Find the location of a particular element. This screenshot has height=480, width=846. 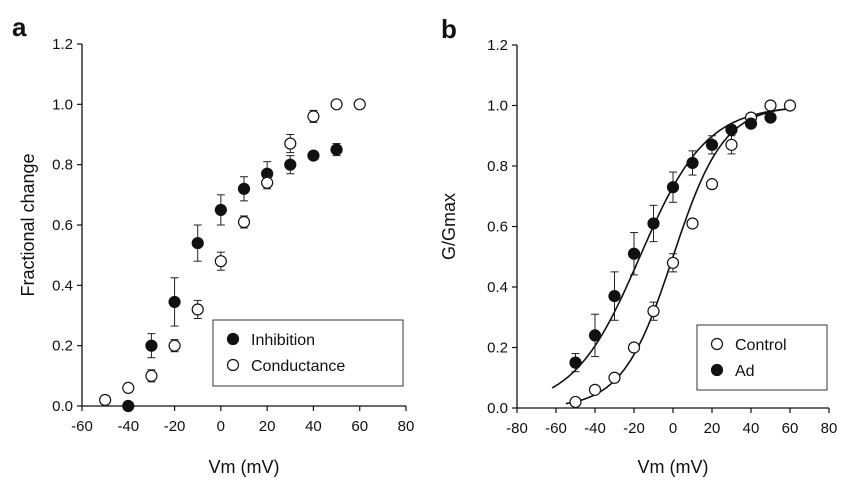

y-axis-title: Fractional change is located at coordinates (28, 224).